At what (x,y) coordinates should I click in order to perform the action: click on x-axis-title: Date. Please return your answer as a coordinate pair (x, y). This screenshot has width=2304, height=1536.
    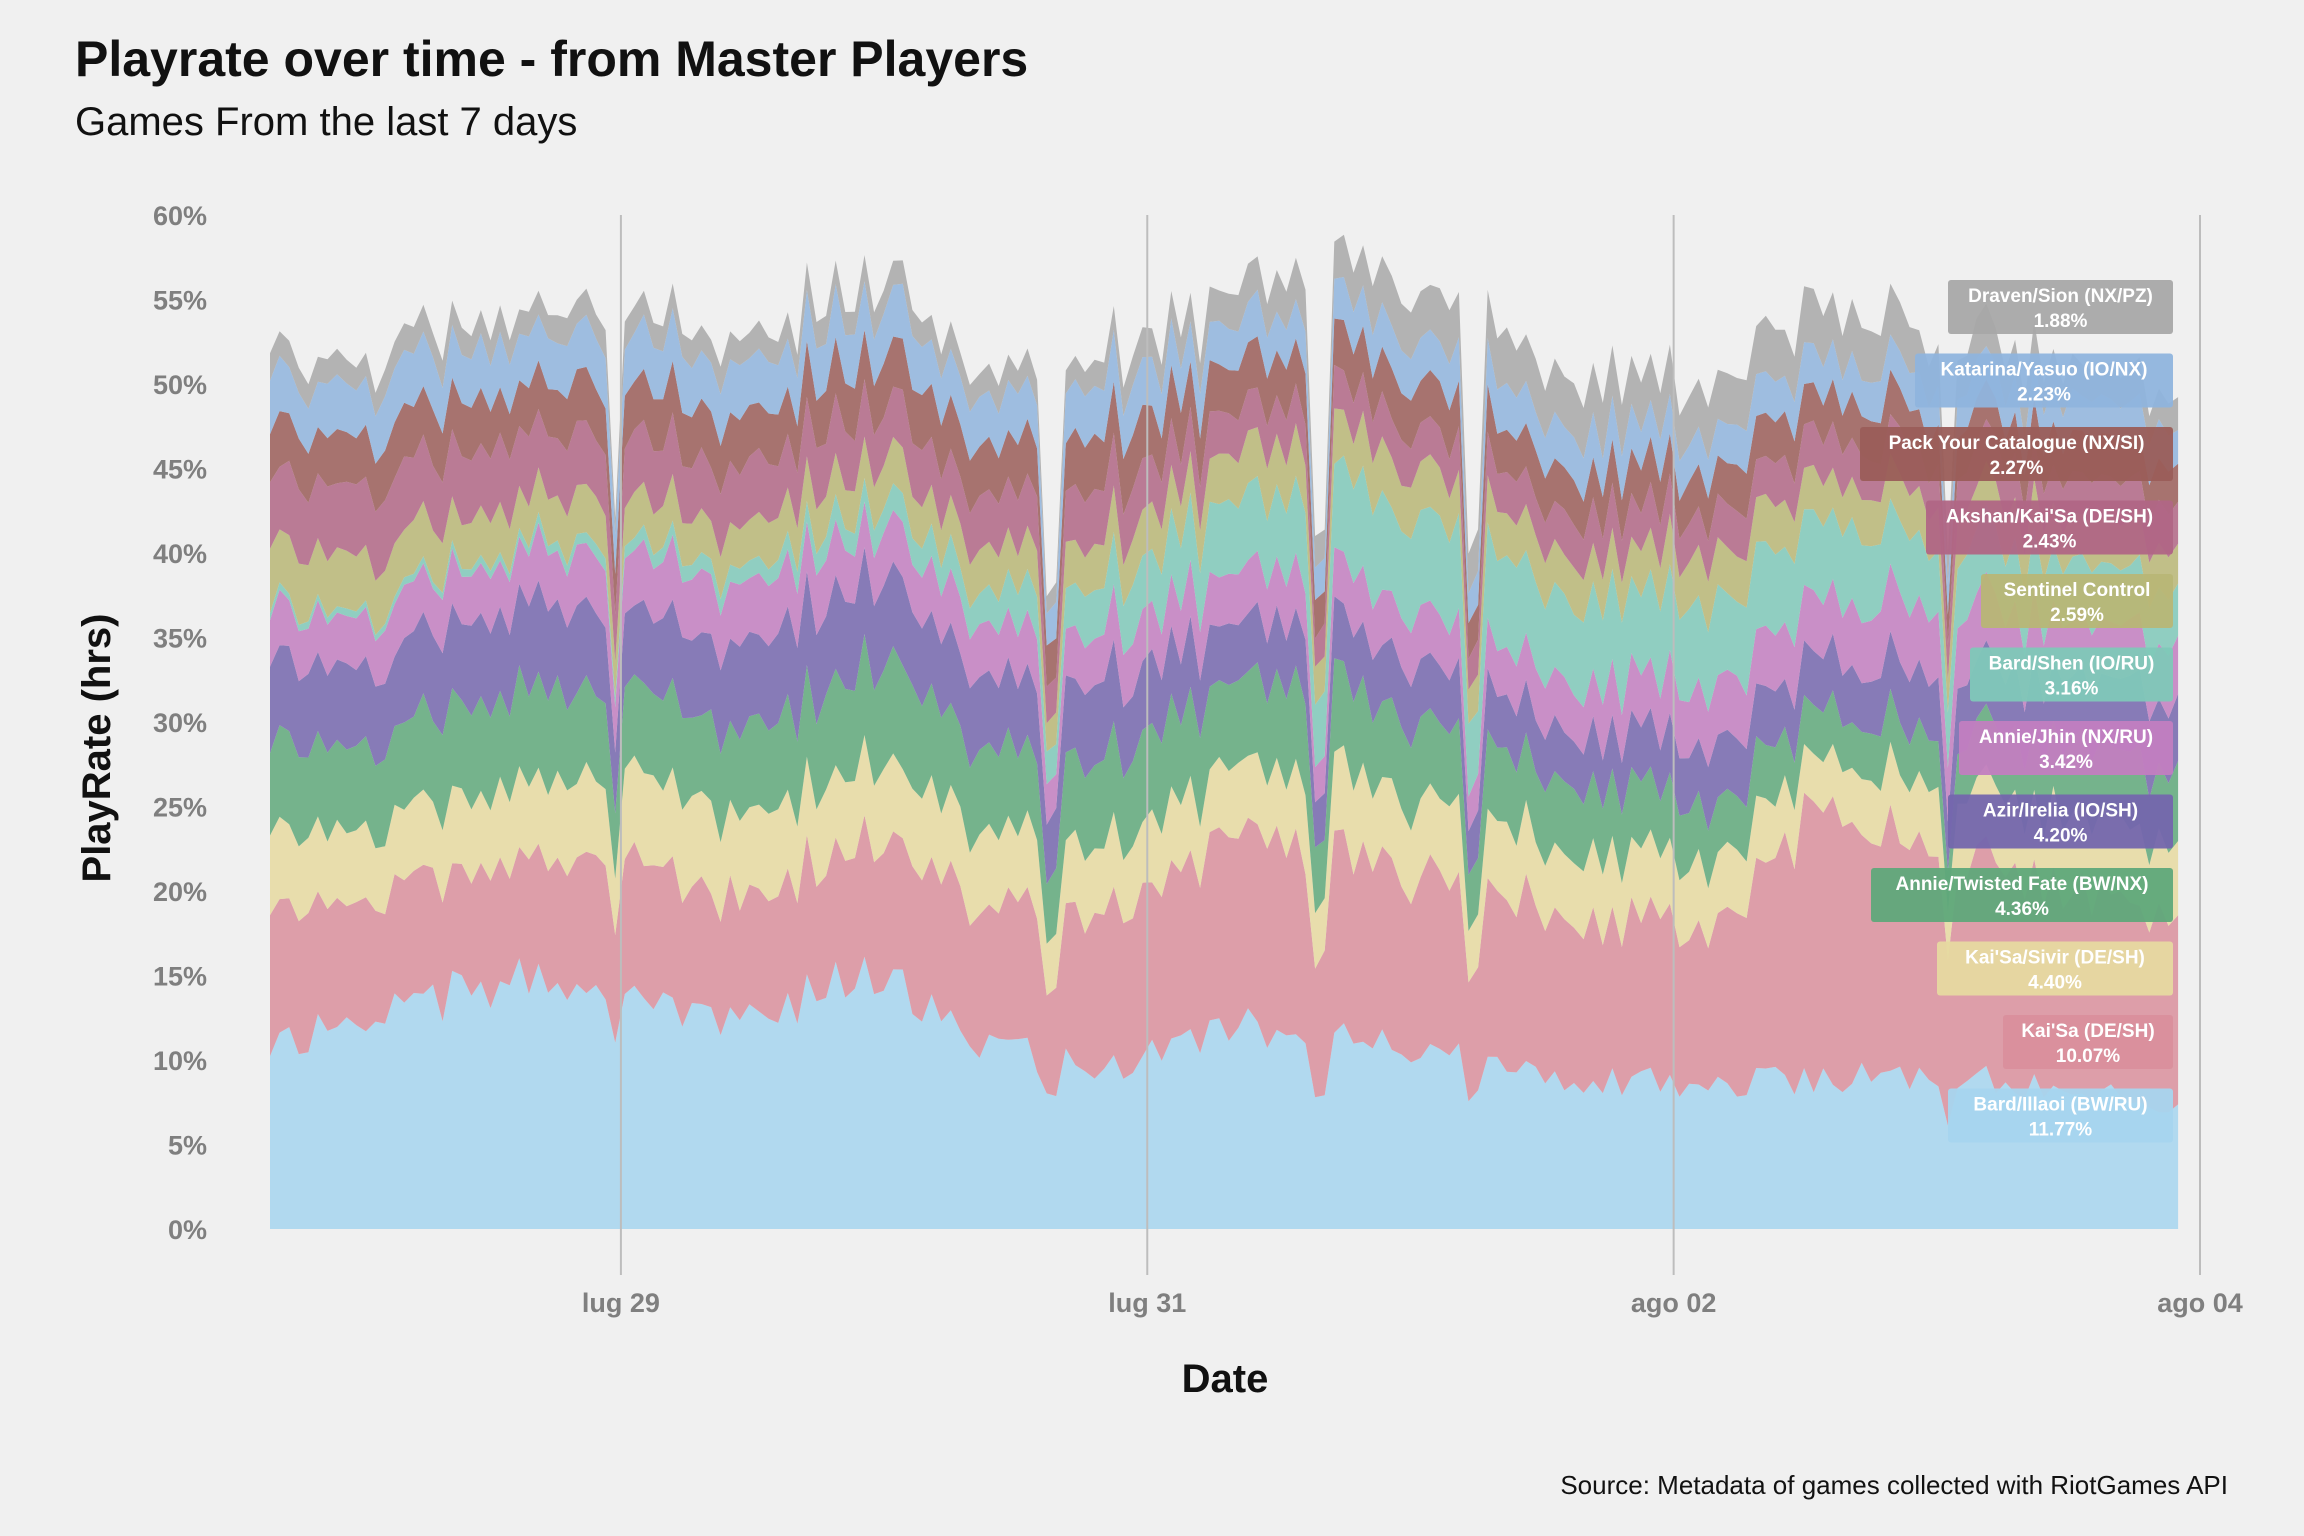
    Looking at the image, I should click on (1225, 1379).